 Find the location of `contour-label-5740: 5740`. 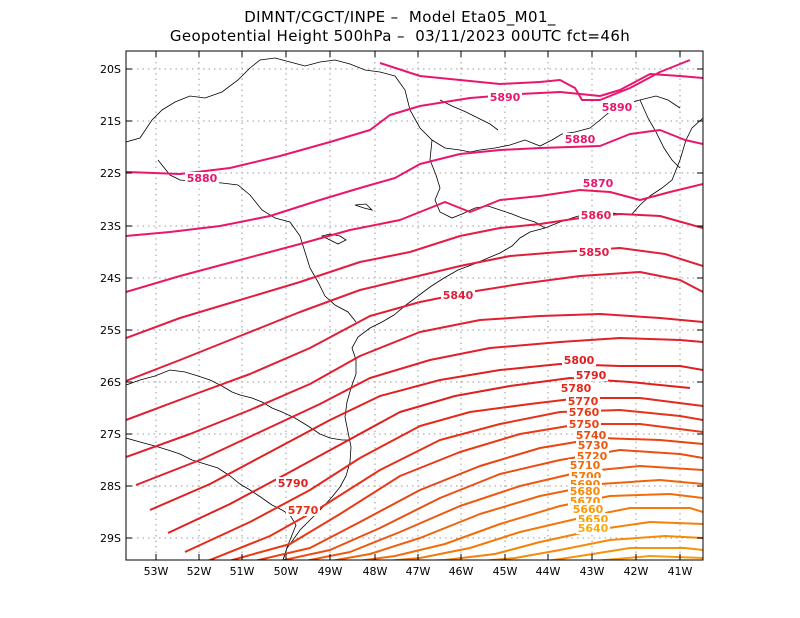

contour-label-5740: 5740 is located at coordinates (591, 435).